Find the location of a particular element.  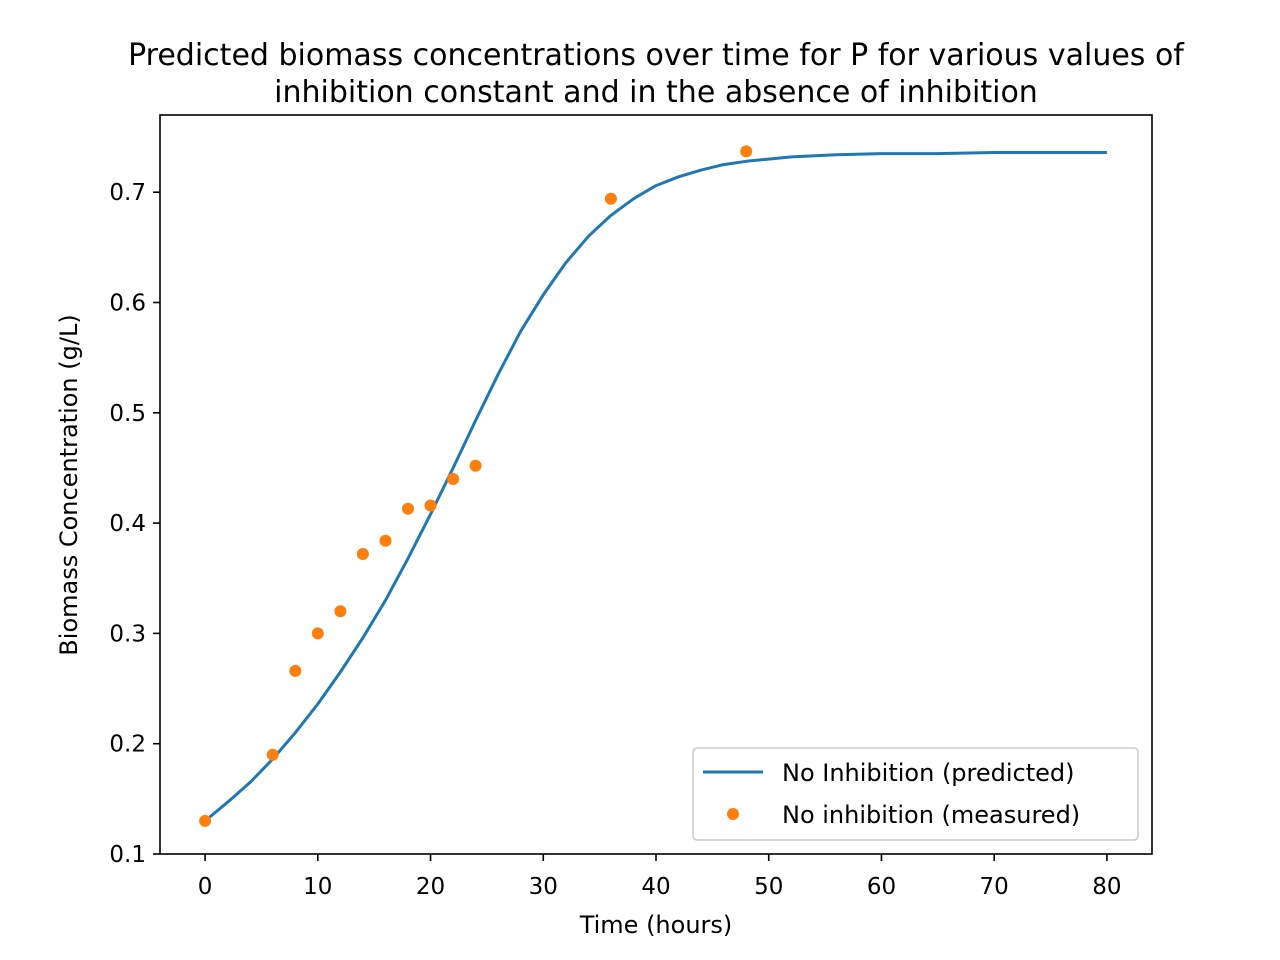

y-axis-label: Biomass Concentration (g/L) is located at coordinates (69, 484).